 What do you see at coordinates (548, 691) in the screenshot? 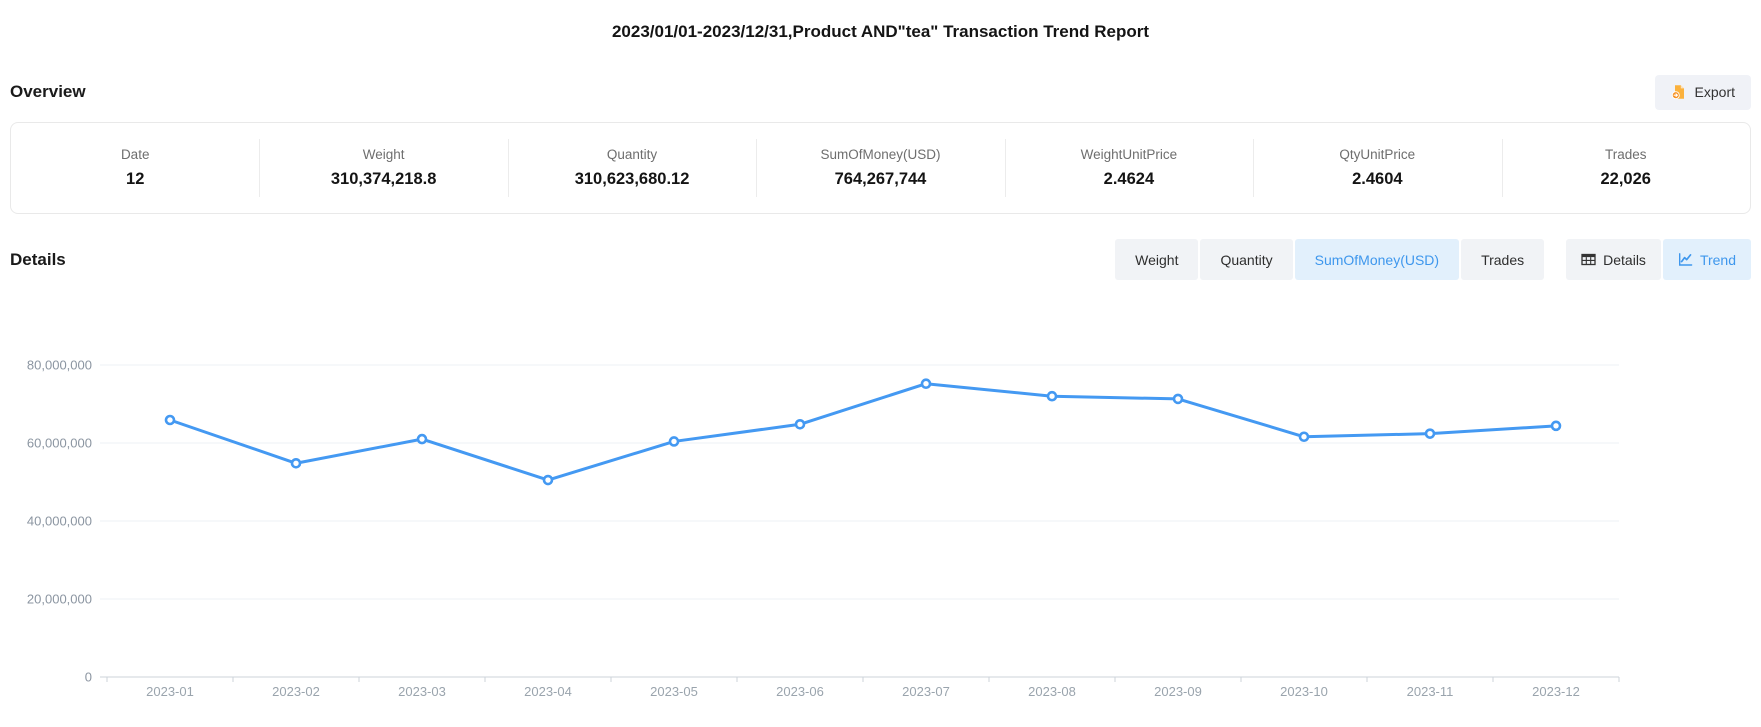
I see `svg-text: 2023-04` at bounding box center [548, 691].